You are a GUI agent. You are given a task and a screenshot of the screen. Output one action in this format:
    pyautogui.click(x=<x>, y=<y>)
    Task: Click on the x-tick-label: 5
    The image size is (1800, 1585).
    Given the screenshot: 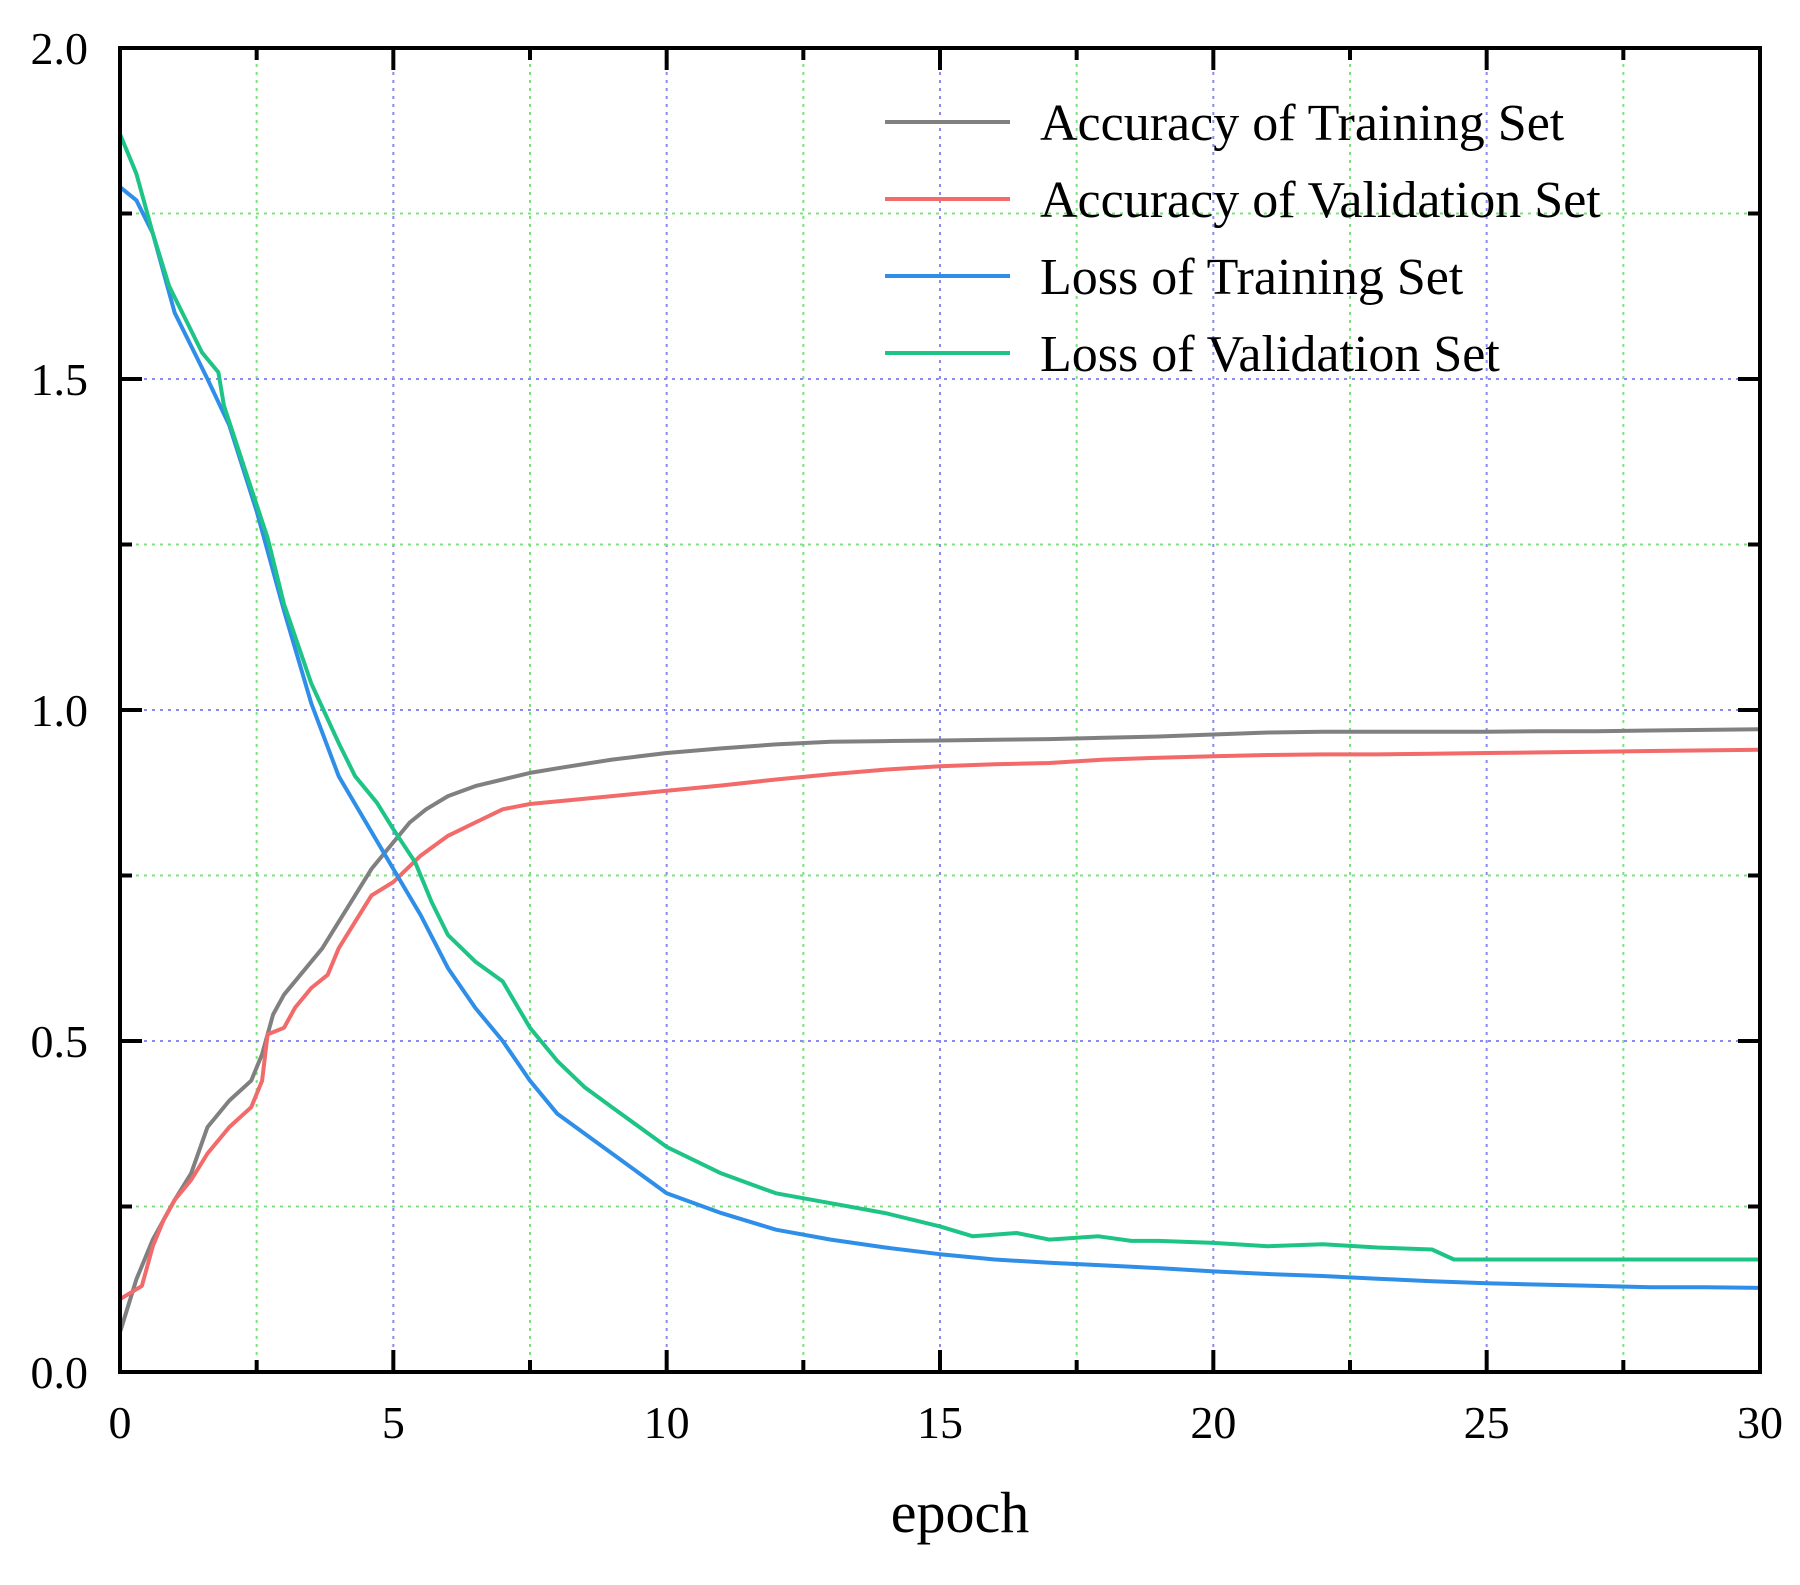 What is the action you would take?
    pyautogui.click(x=393, y=1422)
    